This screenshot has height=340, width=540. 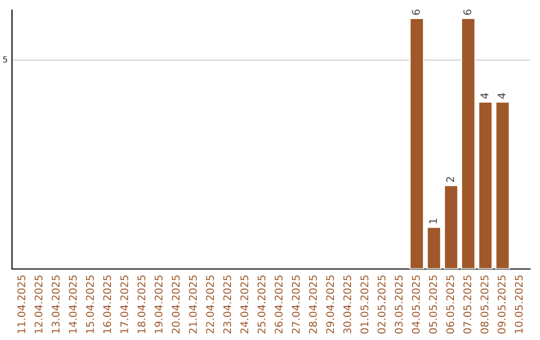 What do you see at coordinates (262, 304) in the screenshot?
I see `x-tick-label: 25.04.2025` at bounding box center [262, 304].